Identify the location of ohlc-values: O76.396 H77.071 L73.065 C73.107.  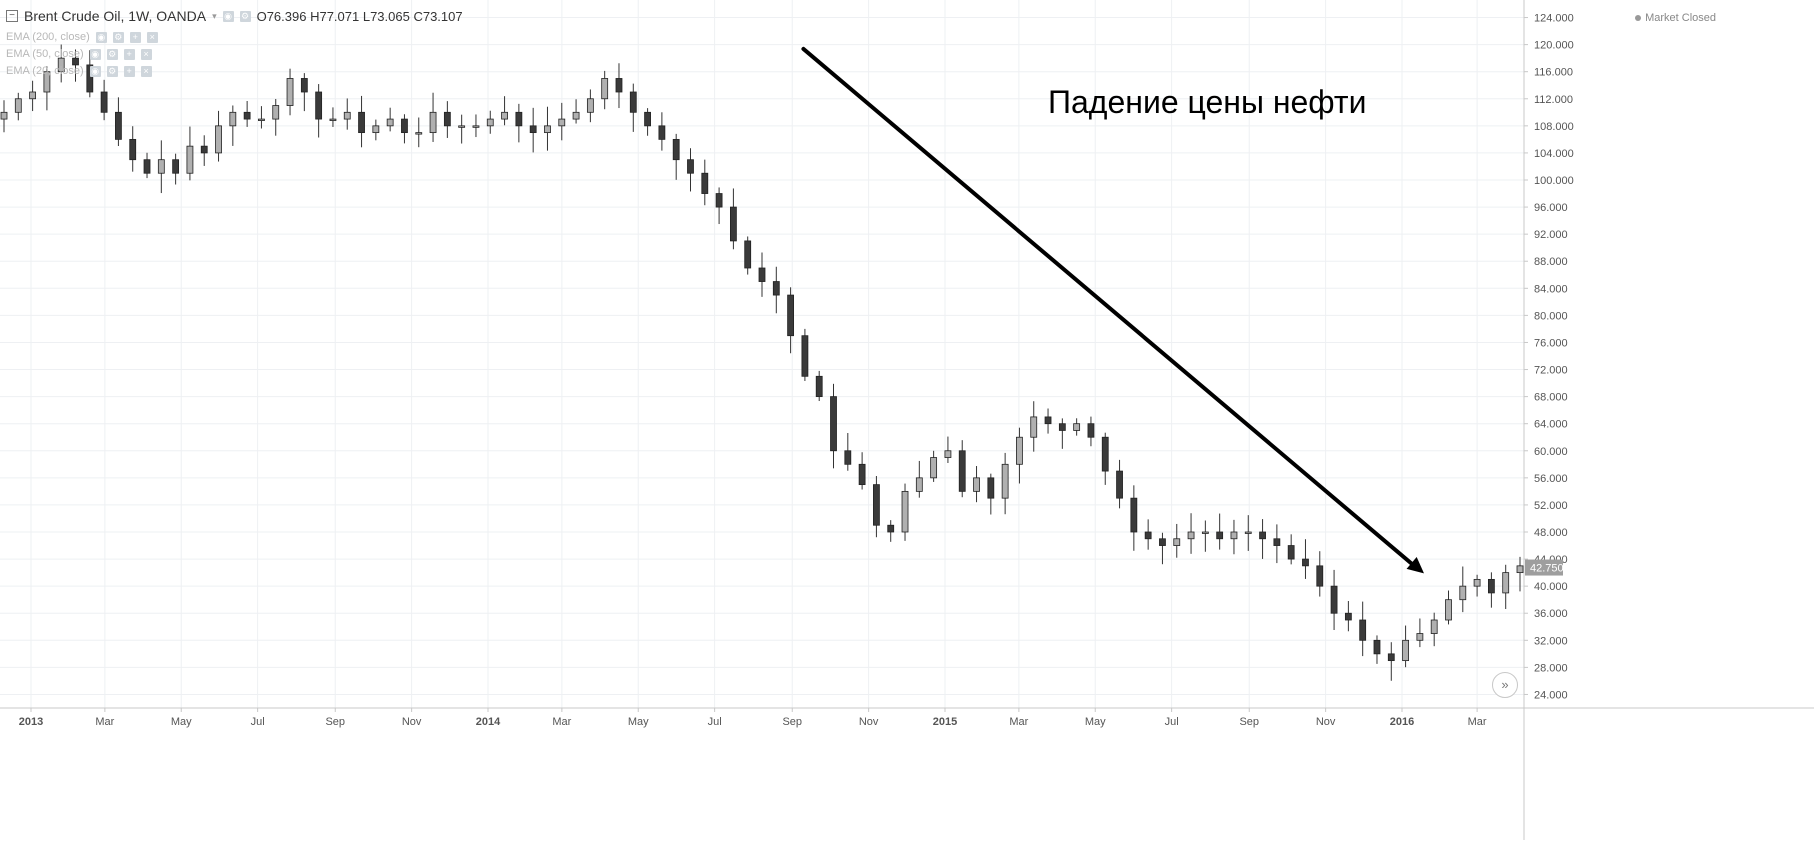
(359, 16).